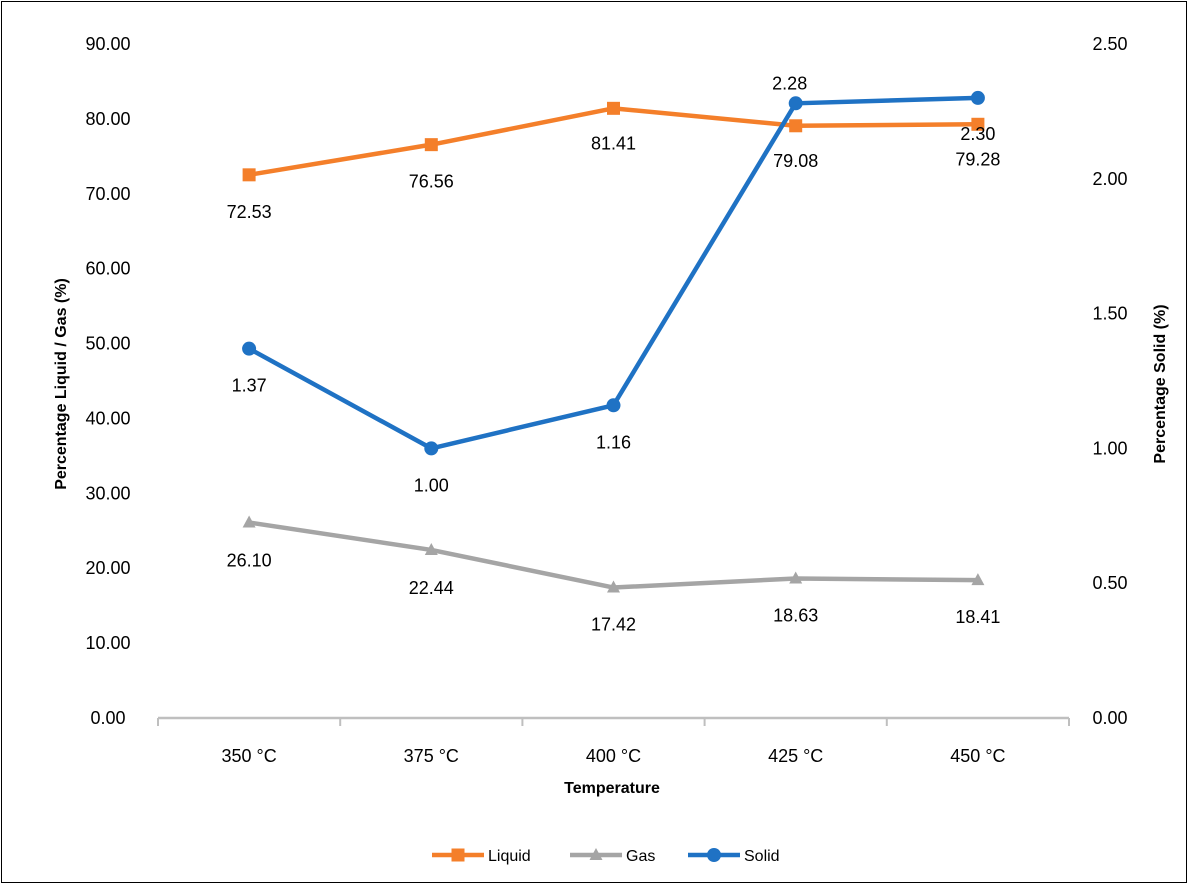  I want to click on y-tick-label-left: 80.00, so click(107, 119).